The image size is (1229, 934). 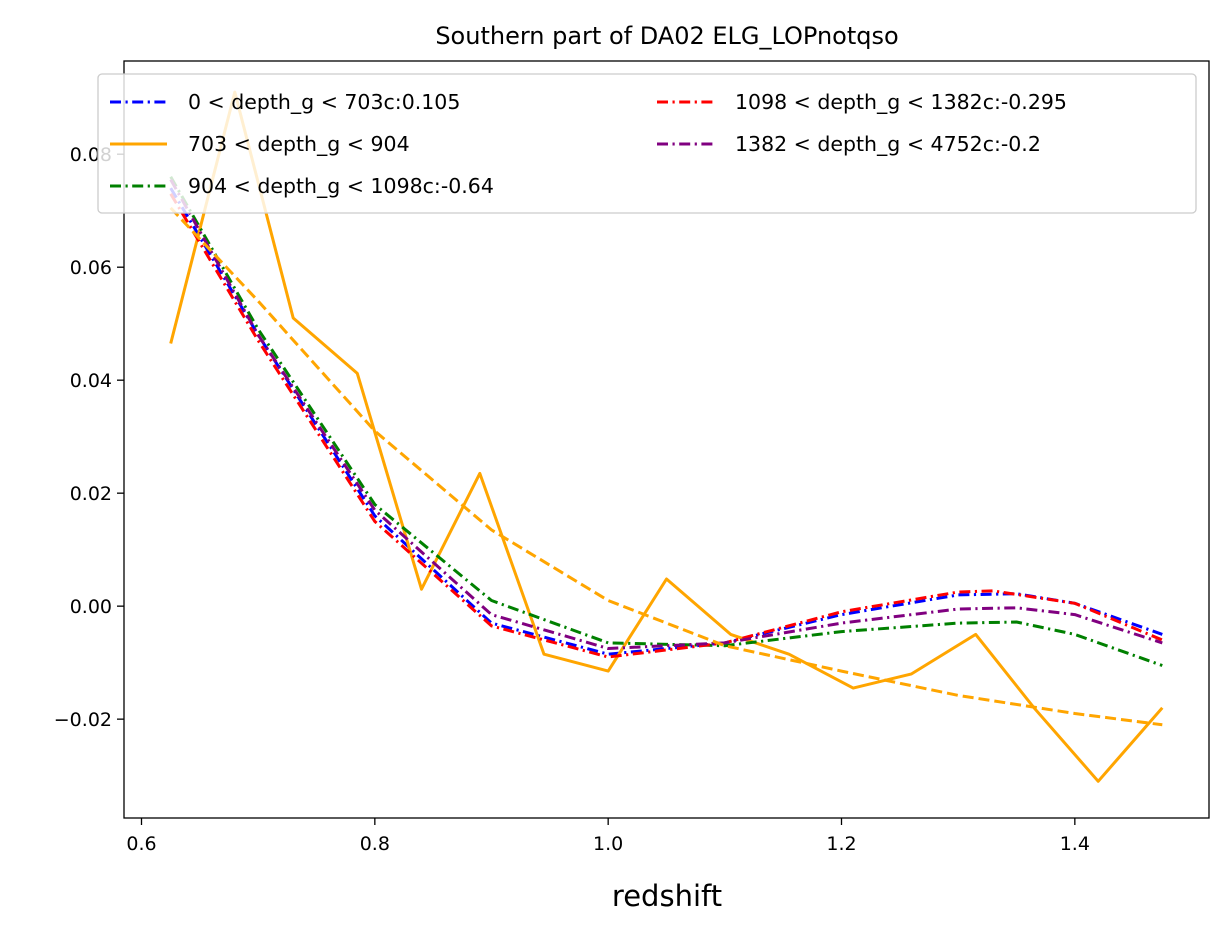 I want to click on legend-label: 1098 < depth_g < 1382c:-0.295, so click(x=901, y=102).